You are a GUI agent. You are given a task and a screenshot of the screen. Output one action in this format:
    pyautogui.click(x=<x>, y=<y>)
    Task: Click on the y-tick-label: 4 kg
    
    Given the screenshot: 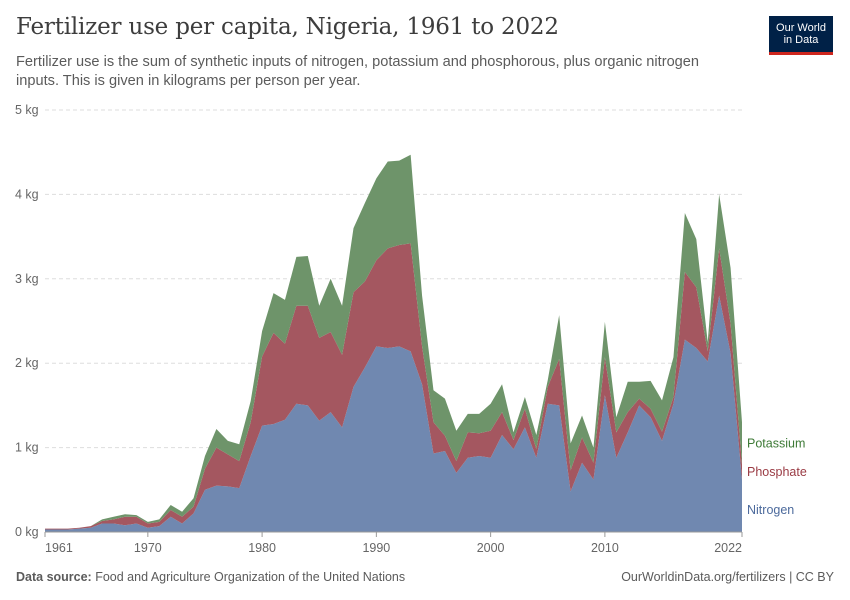 What is the action you would take?
    pyautogui.click(x=27, y=194)
    